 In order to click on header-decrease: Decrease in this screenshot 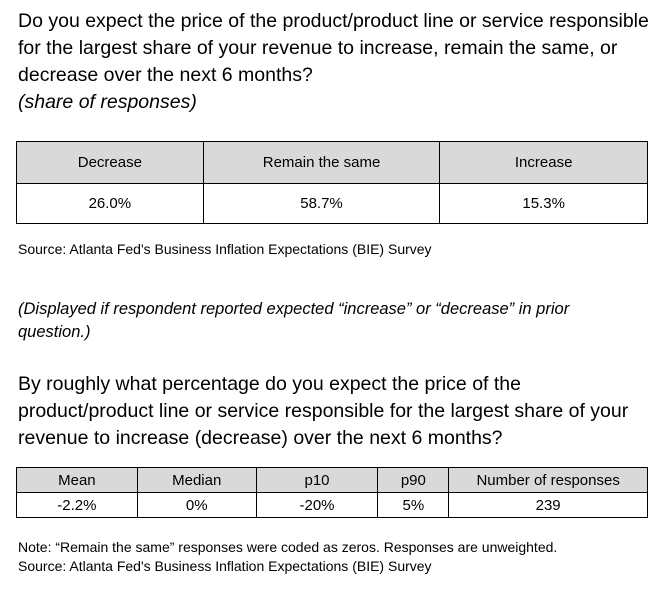, I will do `click(110, 162)`.